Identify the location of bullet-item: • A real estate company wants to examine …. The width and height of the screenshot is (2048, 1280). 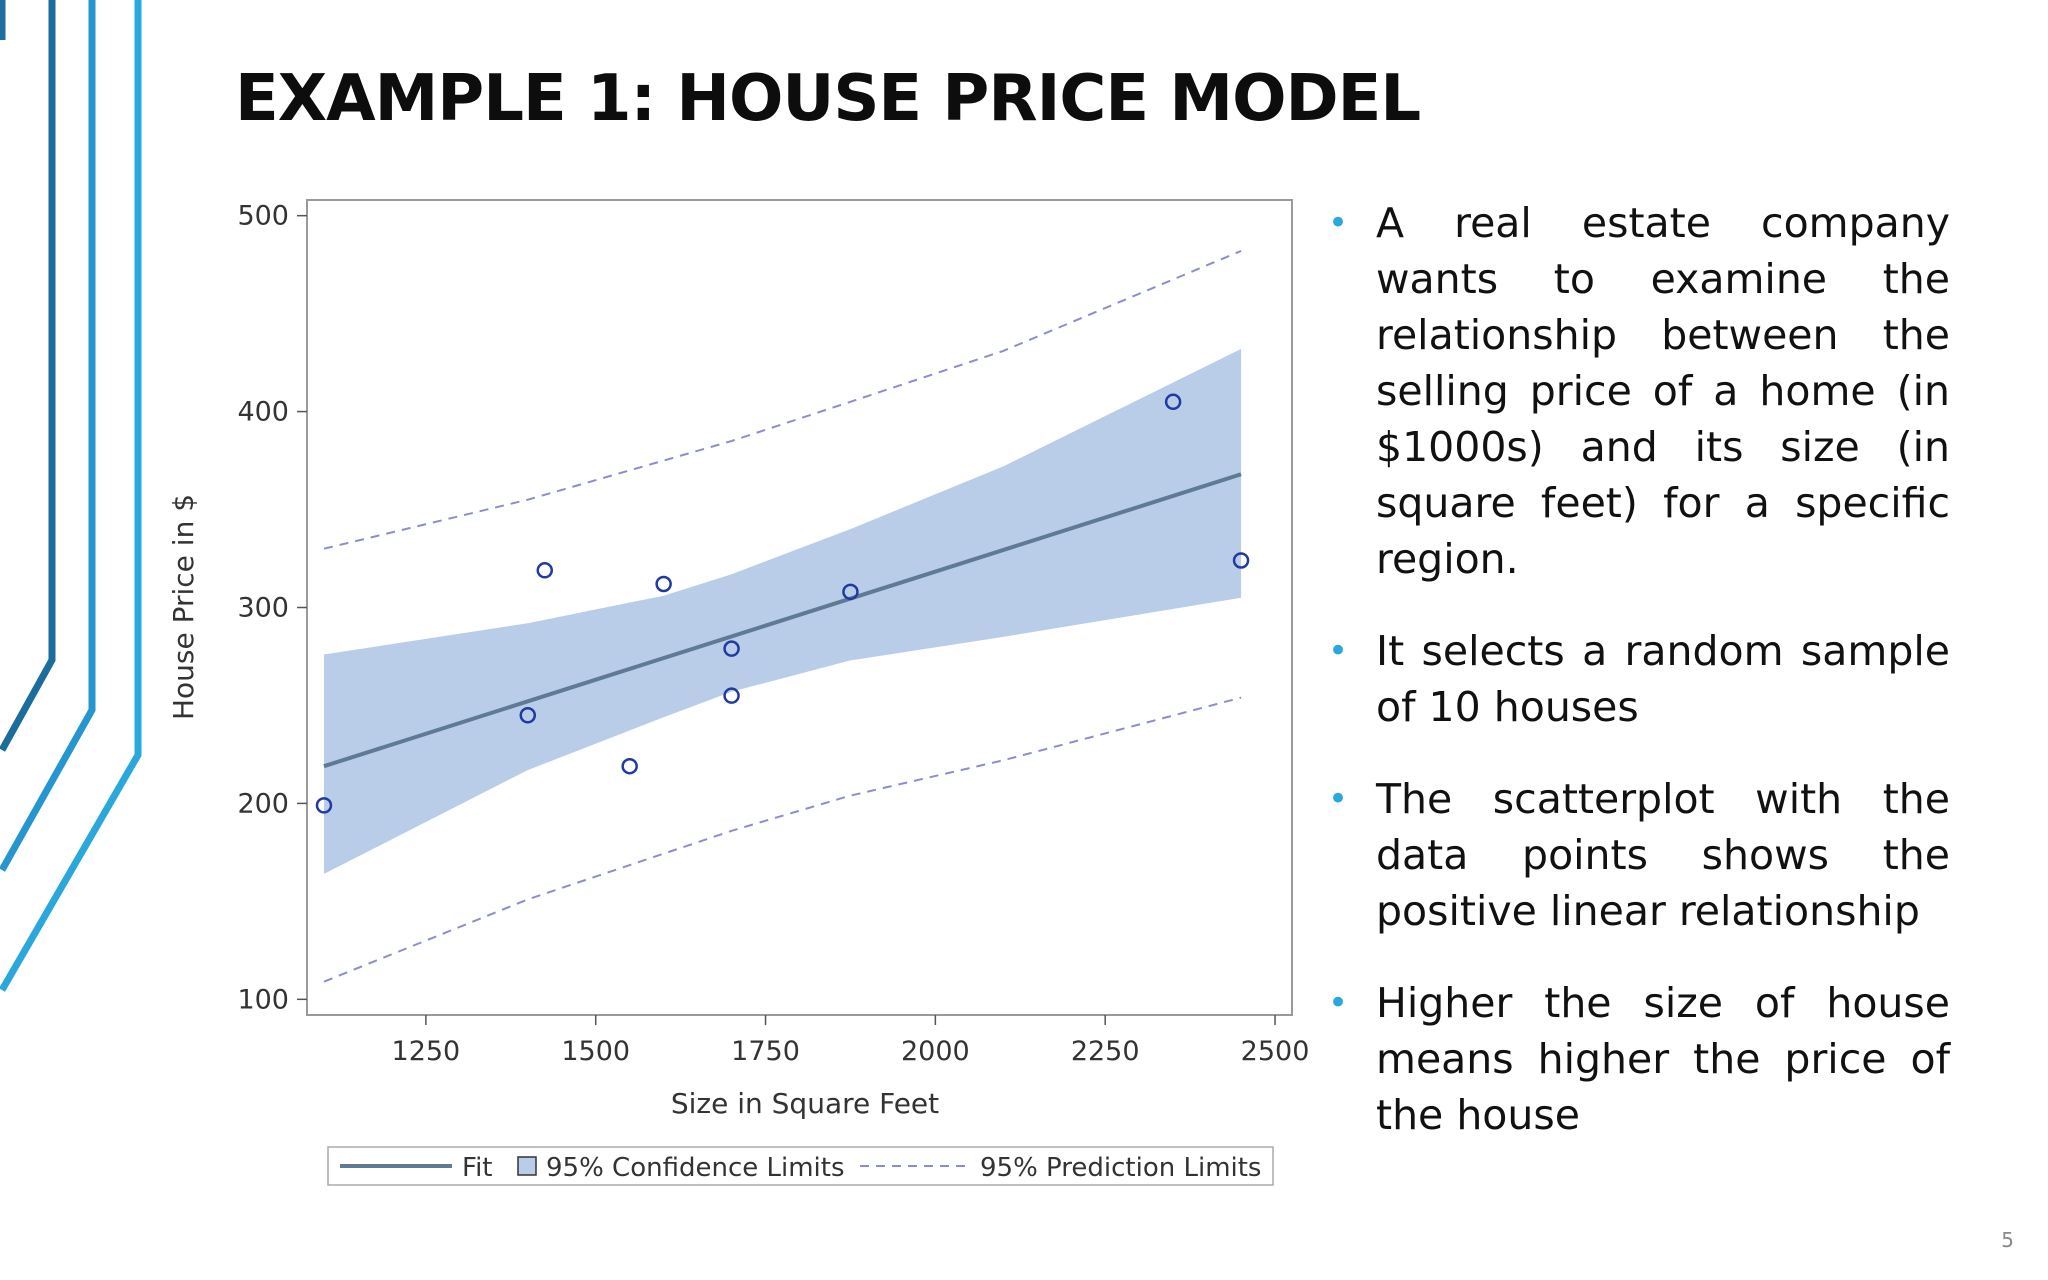
(1635, 391).